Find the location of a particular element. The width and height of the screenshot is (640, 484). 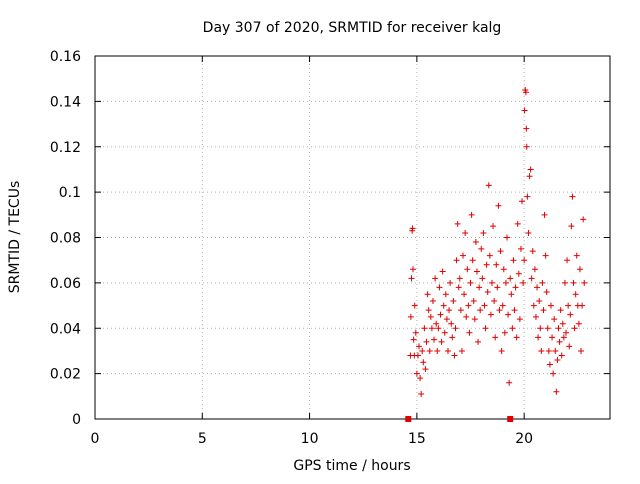

y-tick-label: 0.12 is located at coordinates (65, 148).